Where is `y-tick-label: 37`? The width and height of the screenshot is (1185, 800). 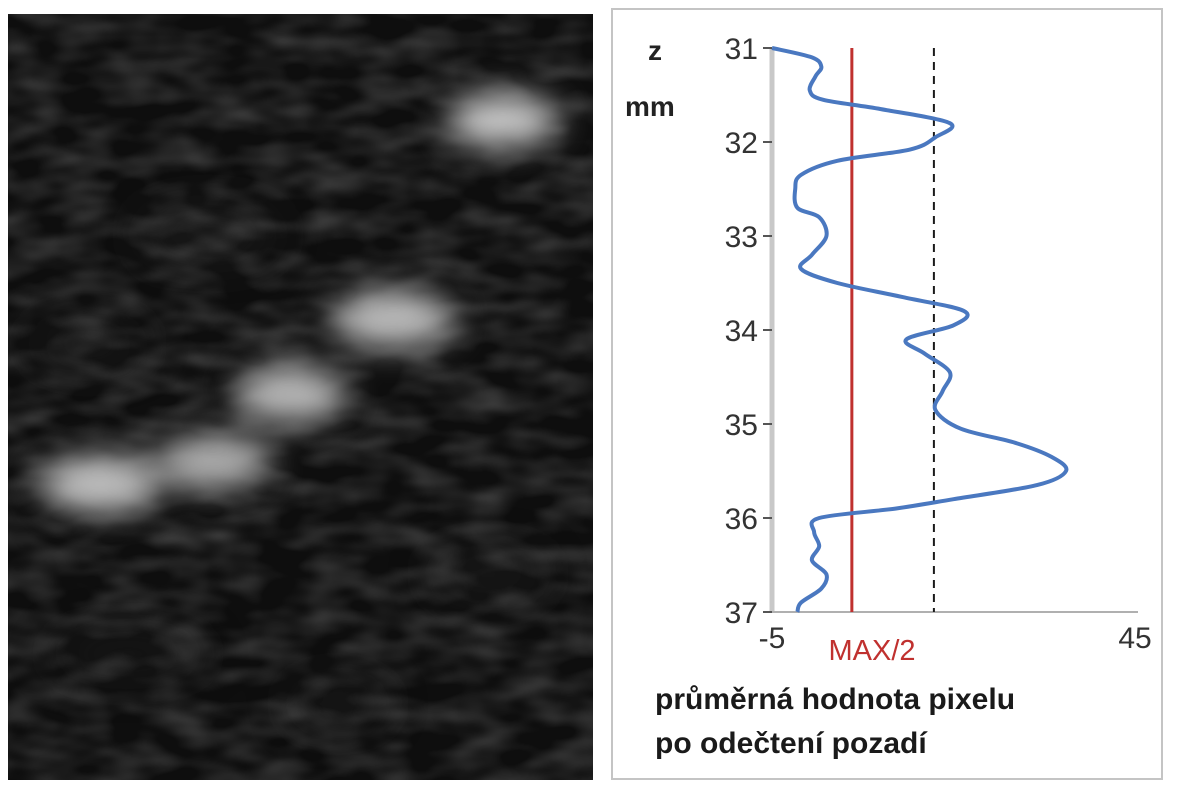
y-tick-label: 37 is located at coordinates (741, 613).